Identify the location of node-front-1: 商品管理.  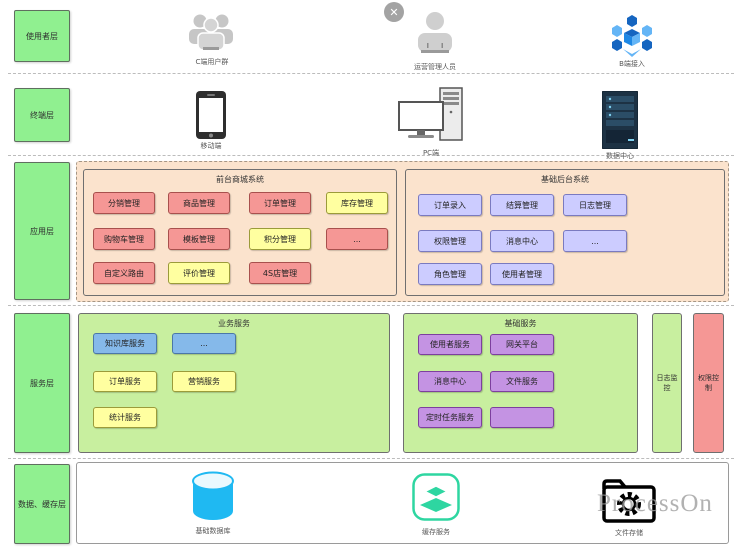
(199, 203).